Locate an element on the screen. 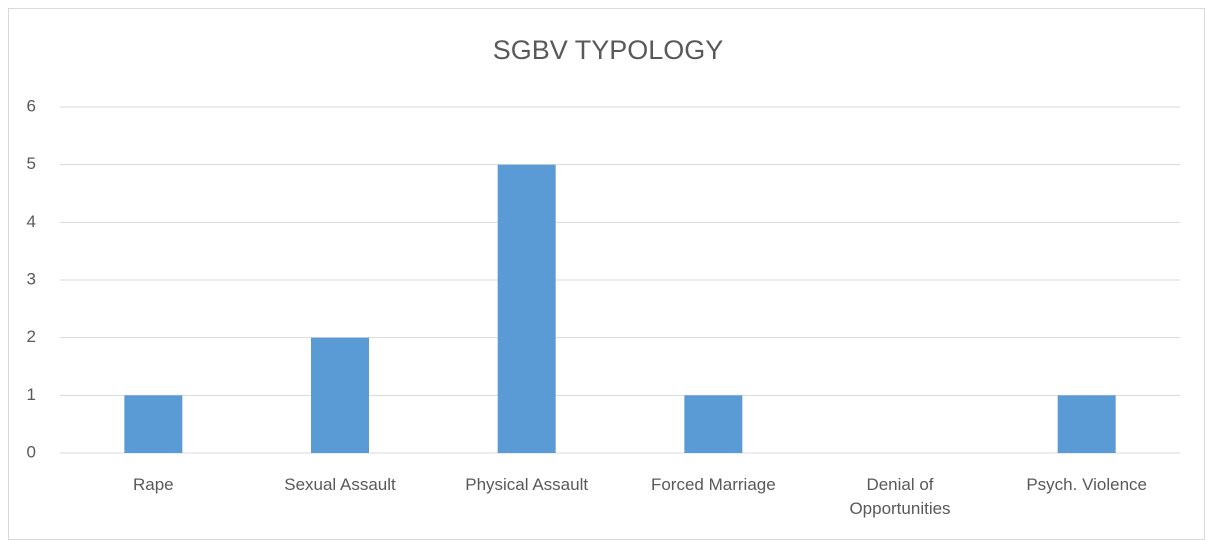 The height and width of the screenshot is (540, 1205). x-tick-label: Sexual Assault is located at coordinates (340, 484).